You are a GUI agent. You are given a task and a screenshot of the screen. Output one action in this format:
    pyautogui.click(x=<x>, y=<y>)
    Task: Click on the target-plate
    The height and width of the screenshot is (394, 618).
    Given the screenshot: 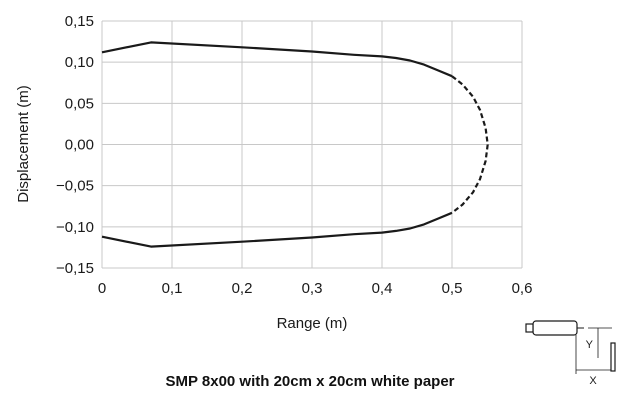 What is the action you would take?
    pyautogui.click(x=613, y=357)
    